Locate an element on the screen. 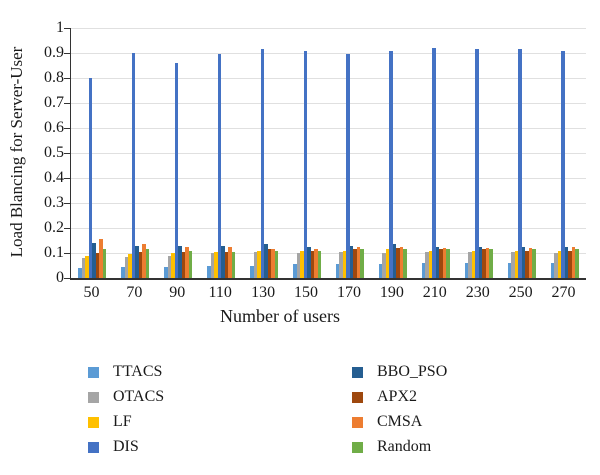 This screenshot has width=600, height=475. legend-item-APX2: APX2 is located at coordinates (399, 396).